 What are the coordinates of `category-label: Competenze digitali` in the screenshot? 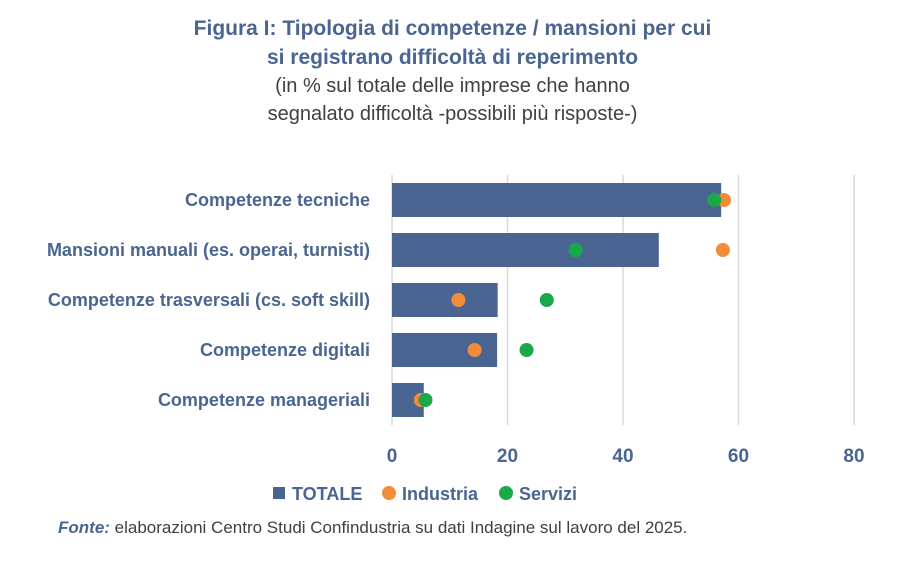 It's located at (285, 350).